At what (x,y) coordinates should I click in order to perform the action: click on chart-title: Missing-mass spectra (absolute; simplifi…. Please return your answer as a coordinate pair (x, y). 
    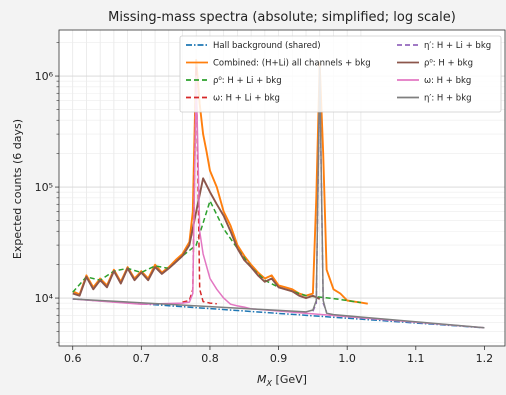
    Looking at the image, I should click on (282, 17).